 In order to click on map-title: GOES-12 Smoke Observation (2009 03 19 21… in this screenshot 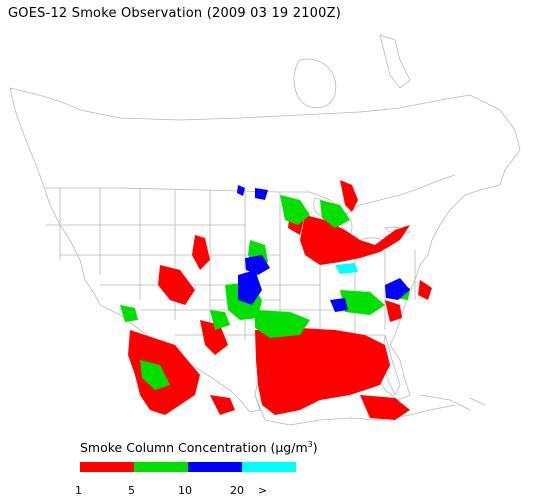, I will do `click(174, 13)`.